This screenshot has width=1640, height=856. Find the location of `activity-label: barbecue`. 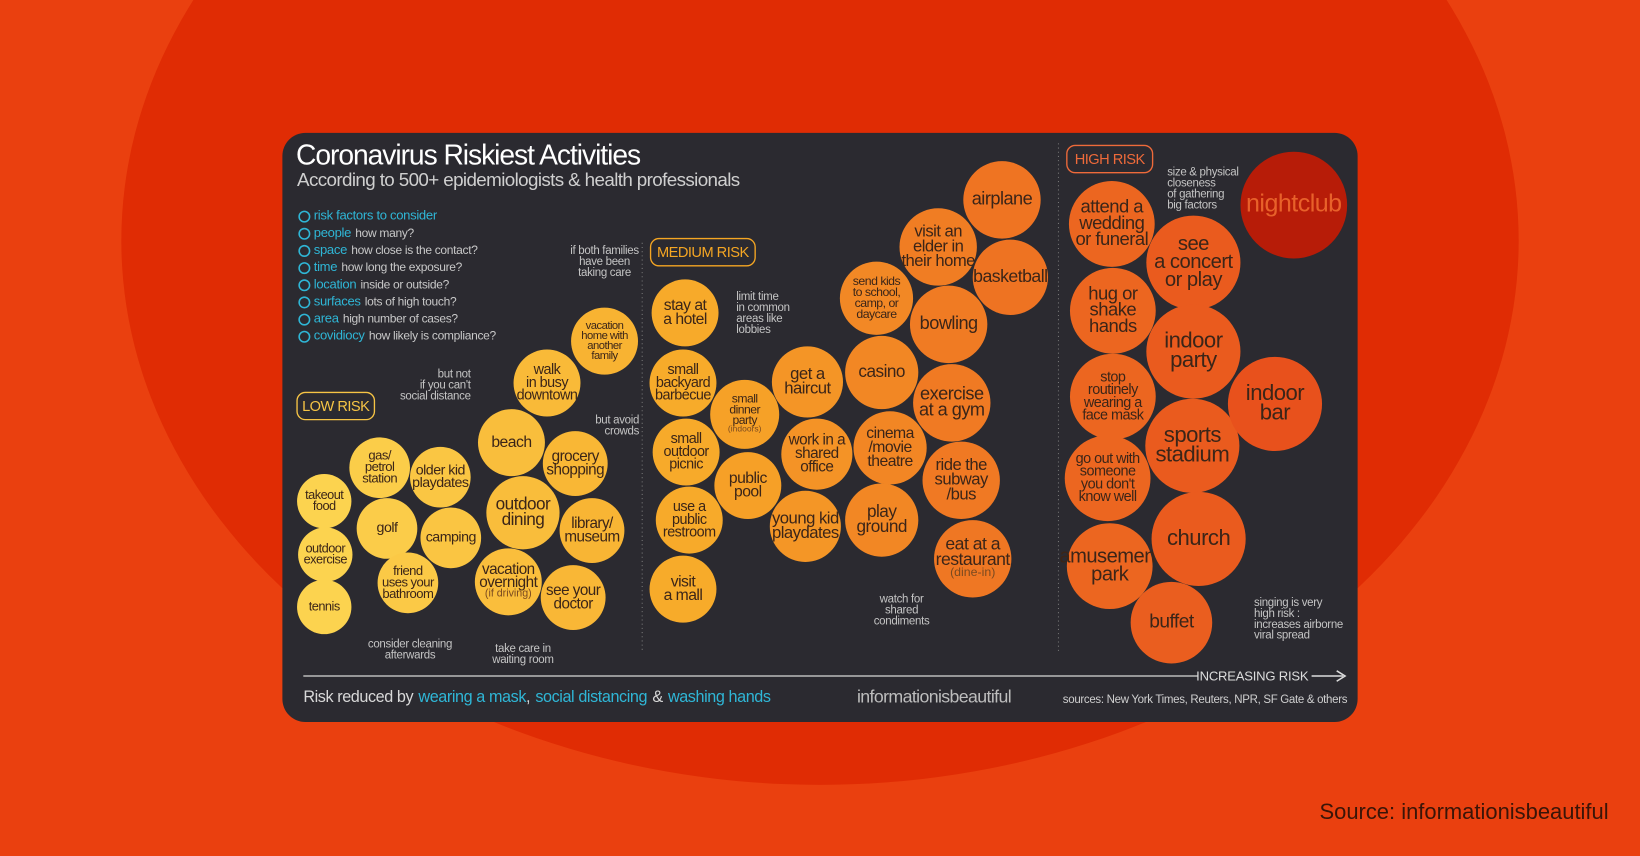

activity-label: barbecue is located at coordinates (683, 396).